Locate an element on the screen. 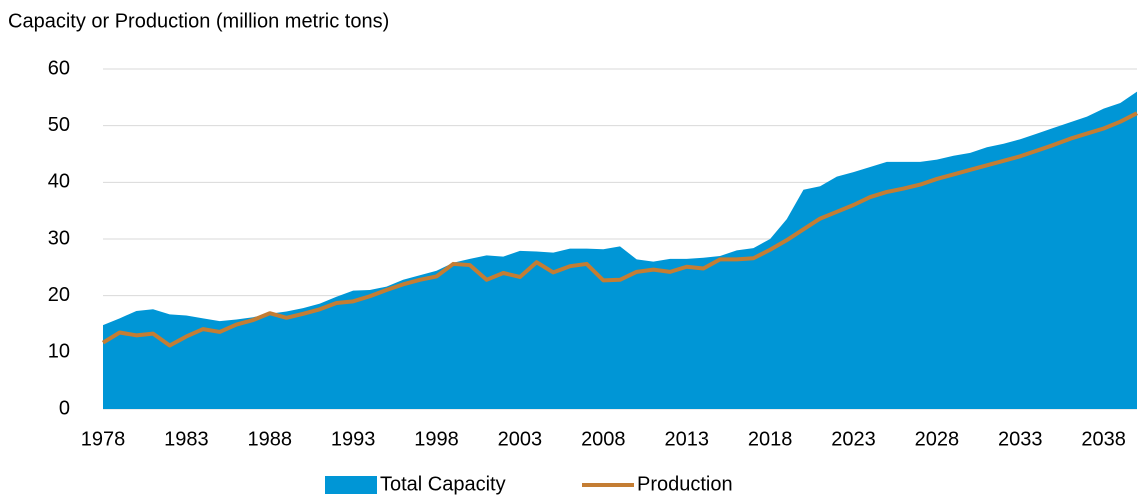 This screenshot has width=1138, height=502. x-tick-label: 1993 is located at coordinates (353, 439).